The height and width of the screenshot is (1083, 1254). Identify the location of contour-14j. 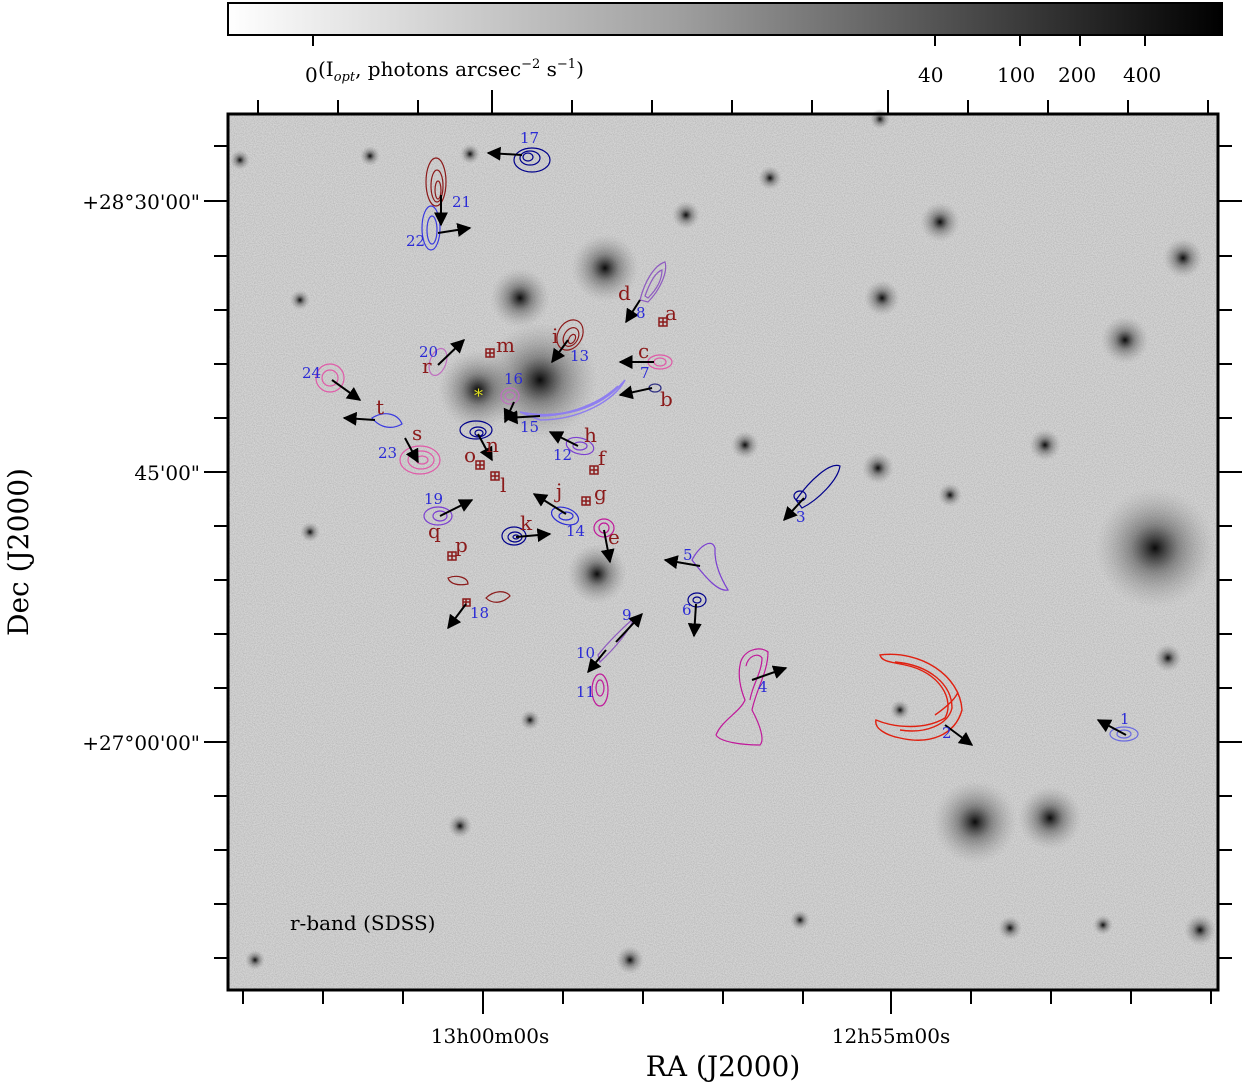
(565, 516).